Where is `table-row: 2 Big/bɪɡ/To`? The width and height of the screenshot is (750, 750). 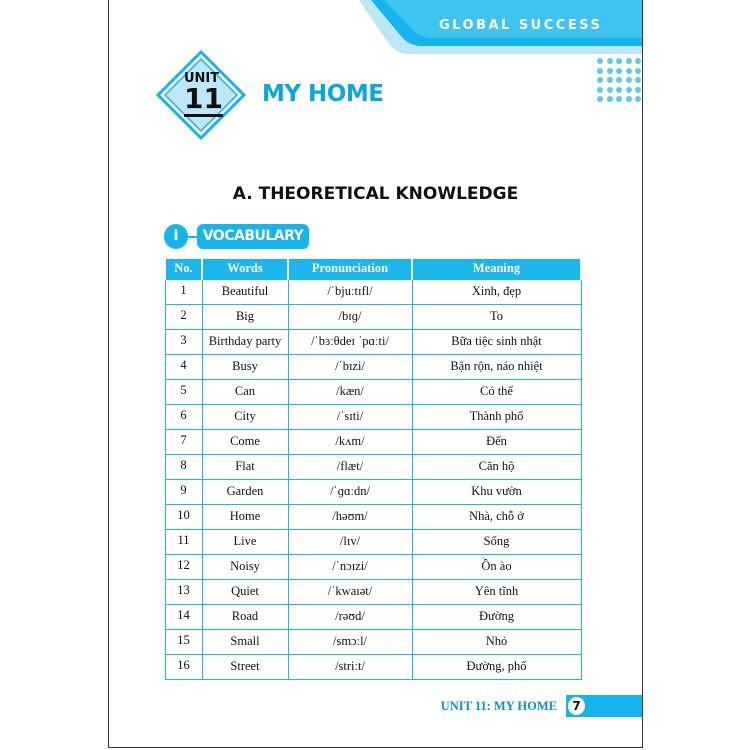
table-row: 2 Big/bɪɡ/To is located at coordinates (373, 316).